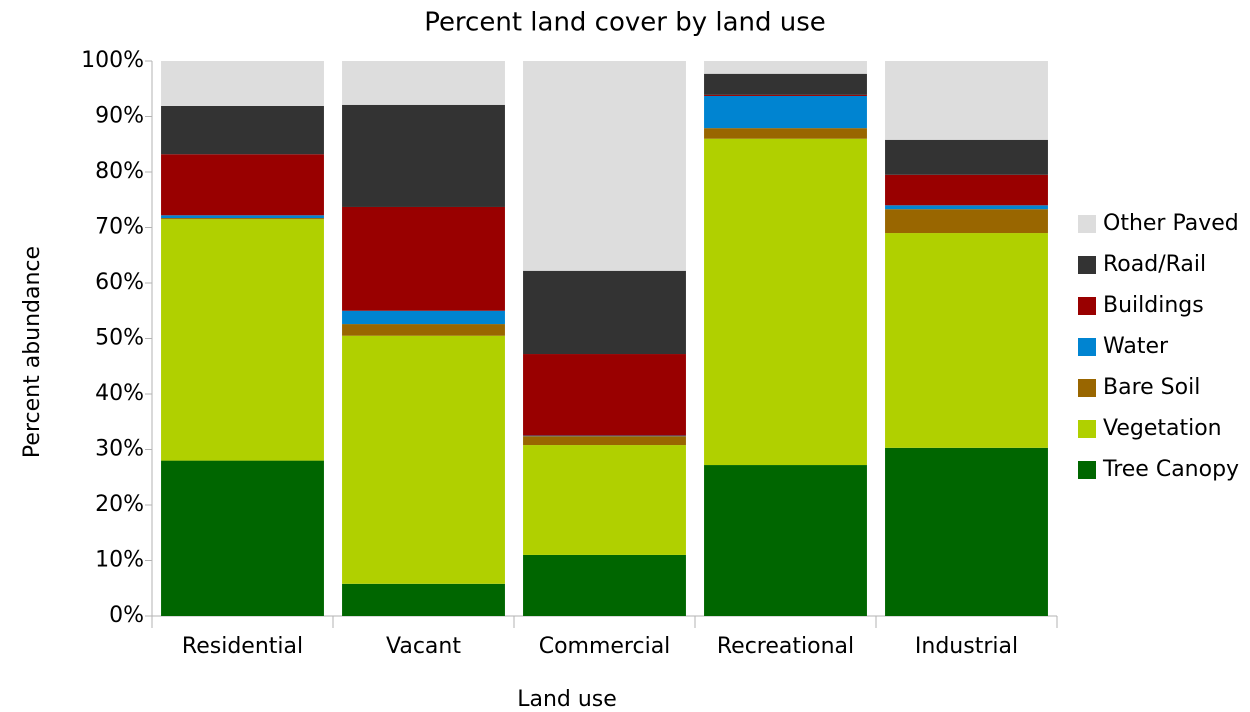 The height and width of the screenshot is (712, 1250). Describe the element at coordinates (1171, 223) in the screenshot. I see `legend-label: Other Paved` at that location.